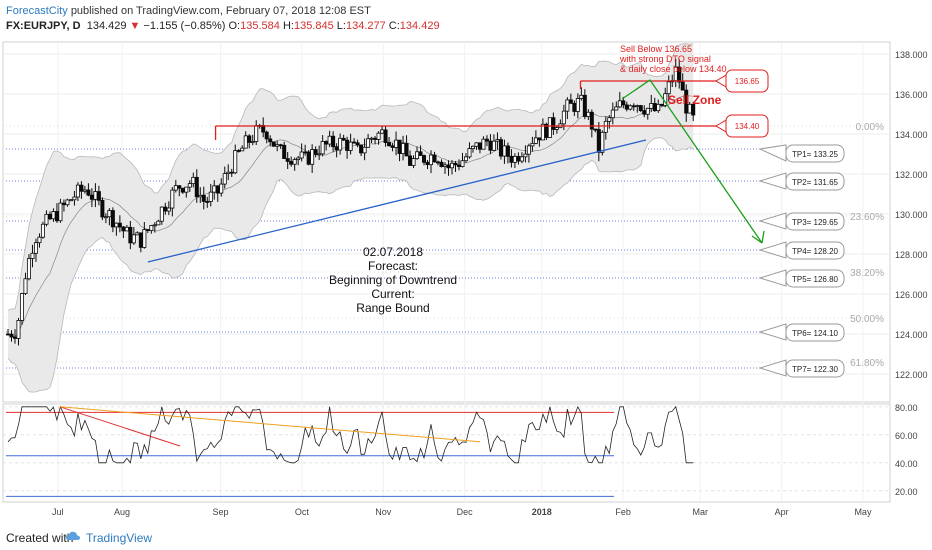  I want to click on sell-zone-upper-label-box, so click(747, 81).